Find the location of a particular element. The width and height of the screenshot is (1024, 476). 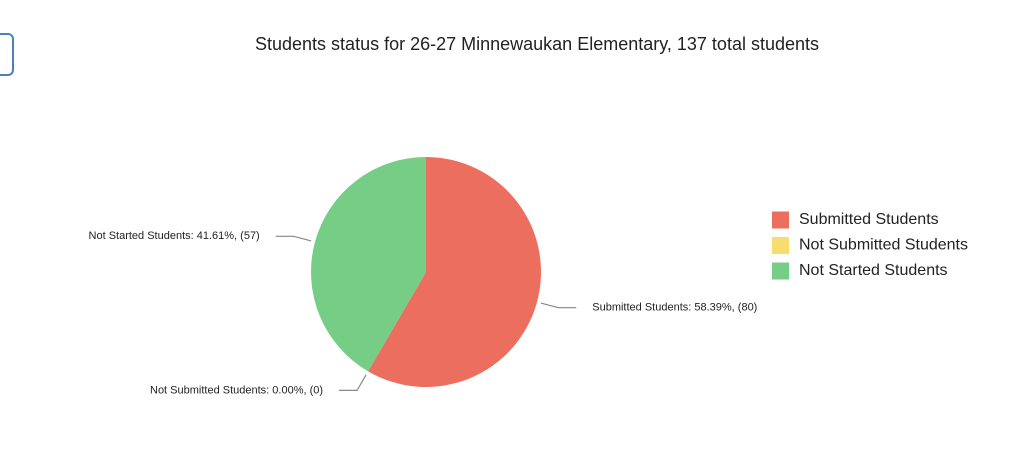

menu-button is located at coordinates (7, 54).